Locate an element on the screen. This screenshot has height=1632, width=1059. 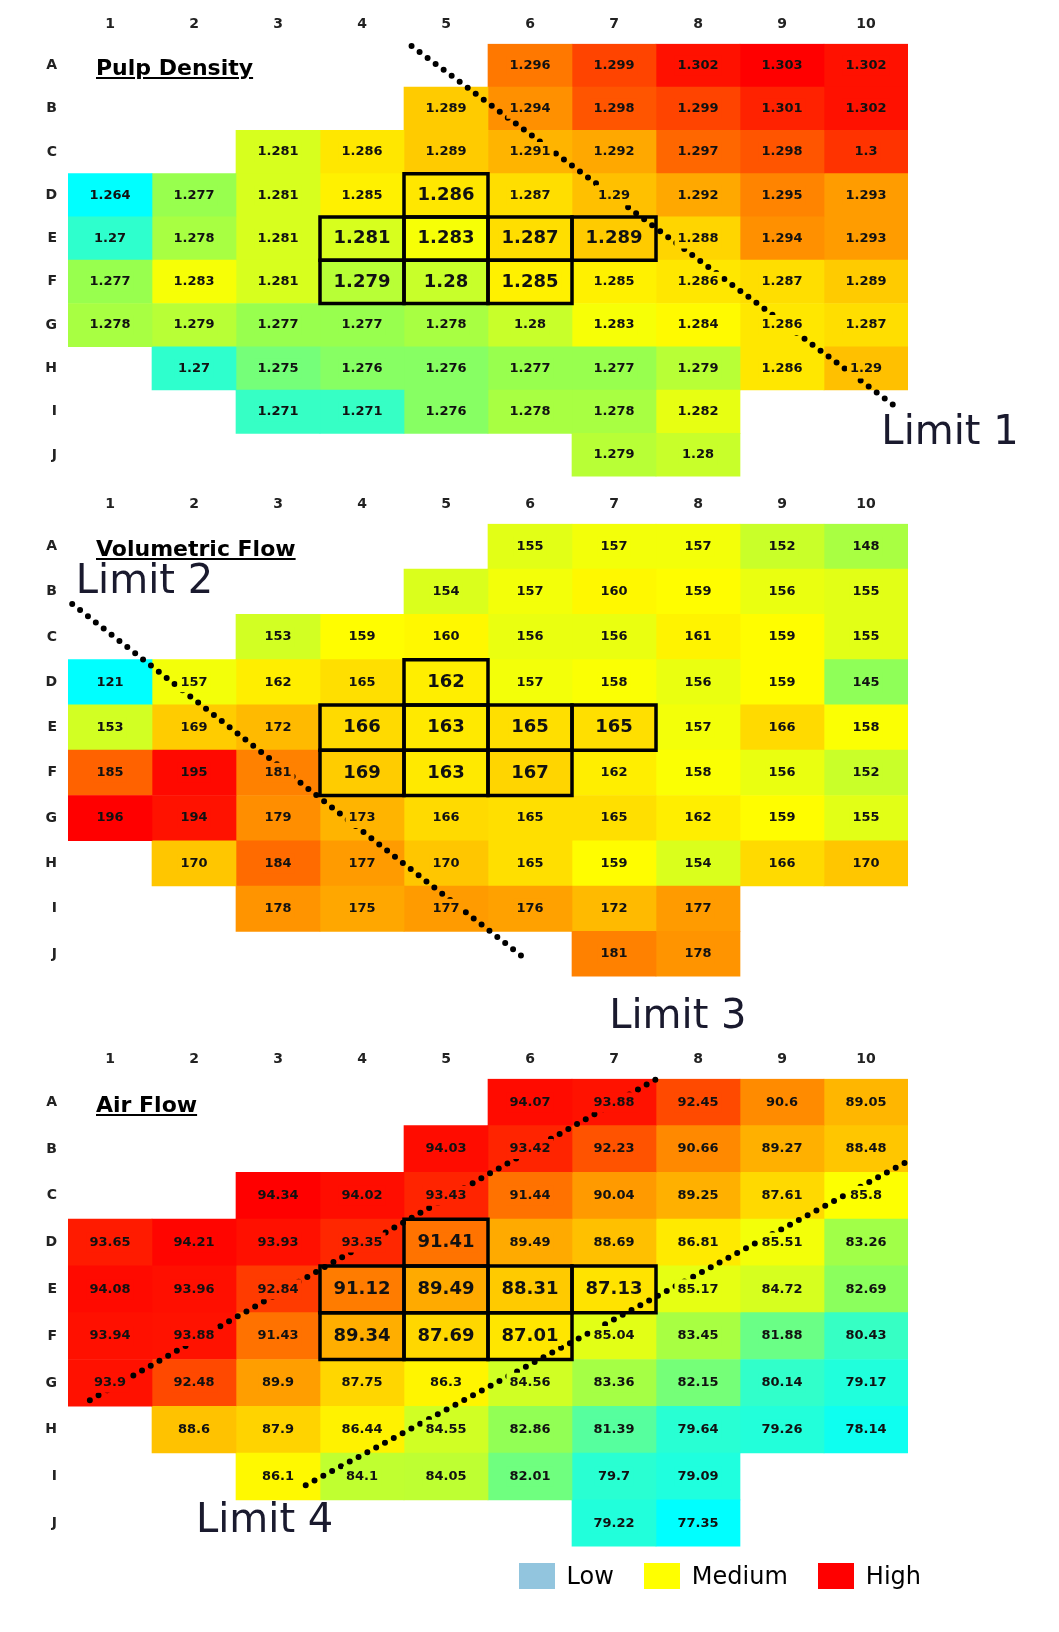
data-label: 79.7 is located at coordinates (614, 1475).